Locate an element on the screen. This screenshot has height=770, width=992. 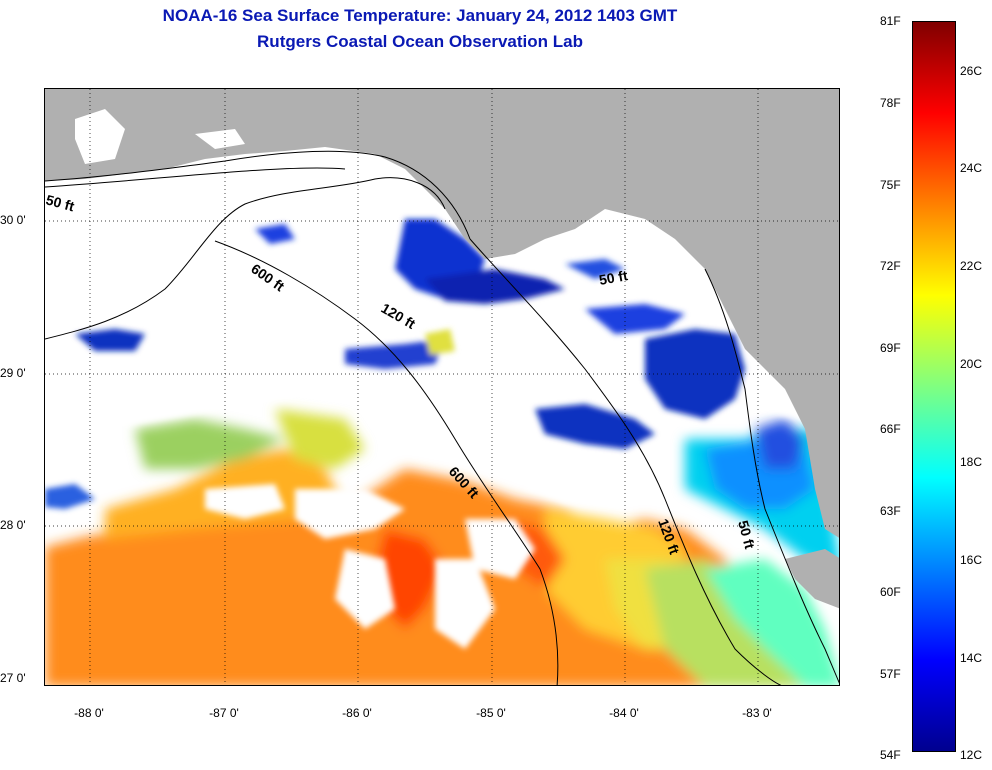
colorbar-f-78: 78F is located at coordinates (890, 103).